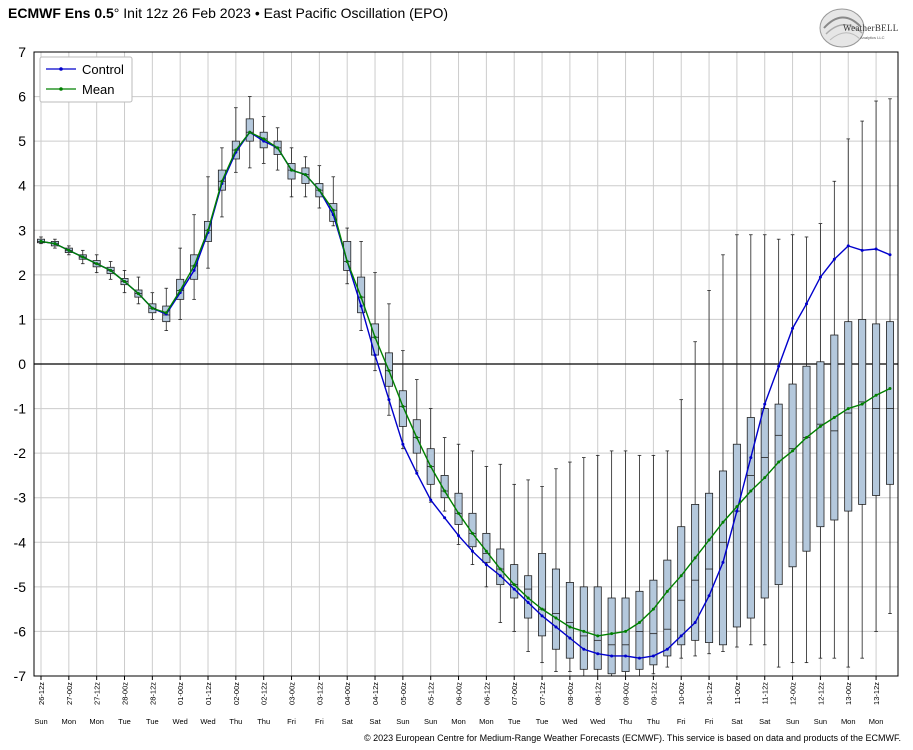 The width and height of the screenshot is (913, 750). What do you see at coordinates (263, 721) in the screenshot?
I see `x-day-label: Thu` at bounding box center [263, 721].